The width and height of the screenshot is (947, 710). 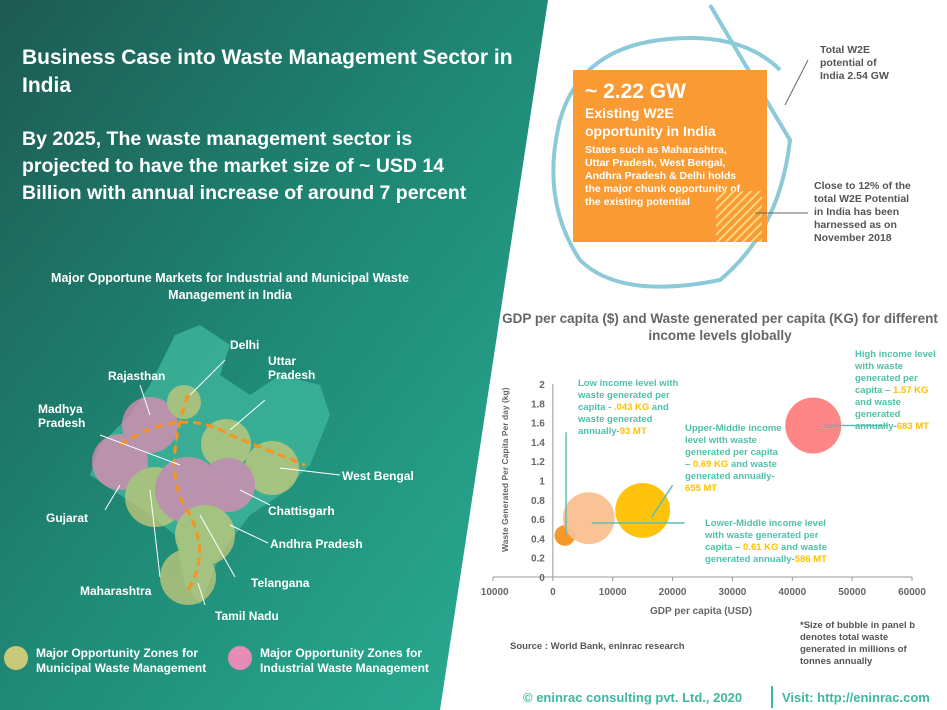 What do you see at coordinates (662, 501) in the screenshot?
I see `annotation-leader` at bounding box center [662, 501].